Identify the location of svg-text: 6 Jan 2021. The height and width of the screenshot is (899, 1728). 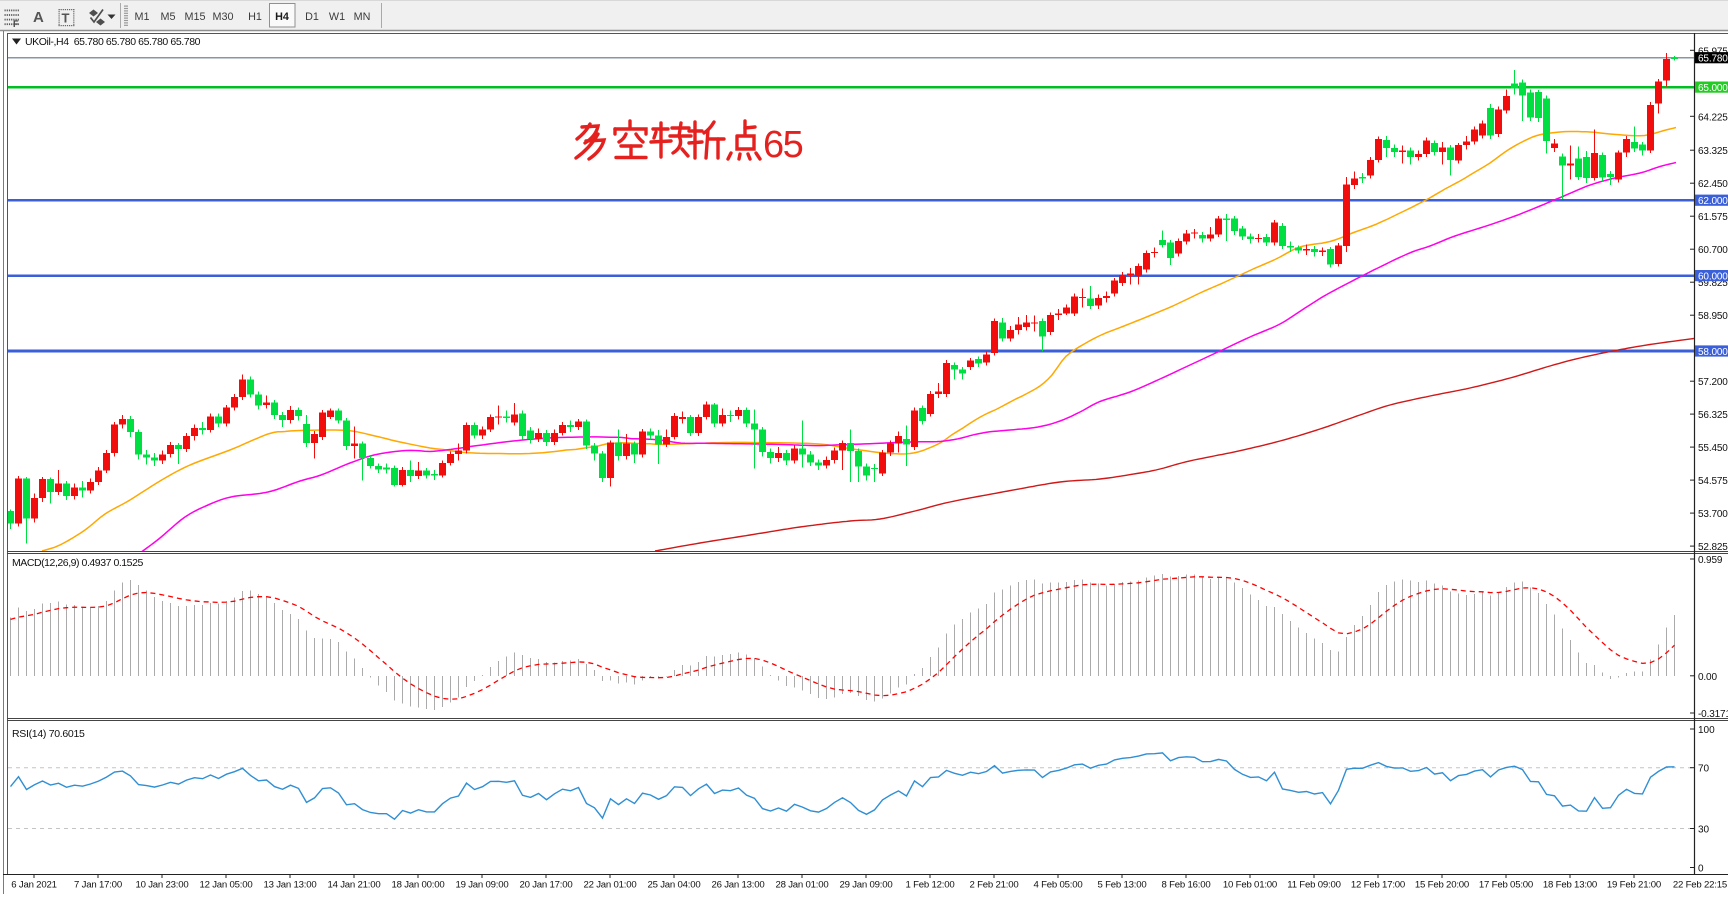
(33, 885).